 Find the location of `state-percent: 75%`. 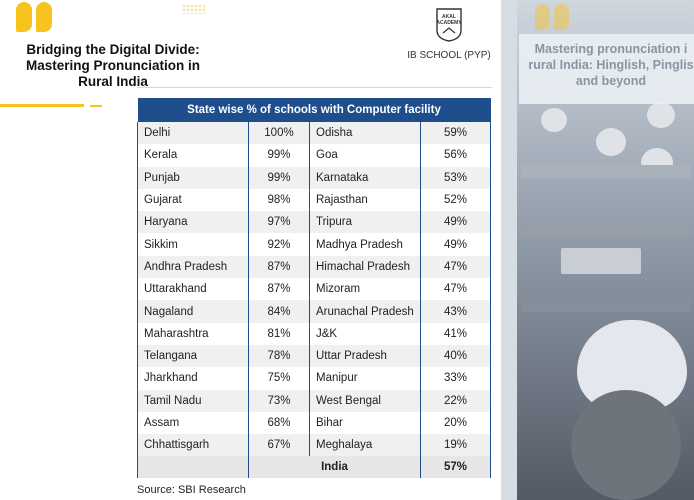

state-percent: 75% is located at coordinates (279, 378).